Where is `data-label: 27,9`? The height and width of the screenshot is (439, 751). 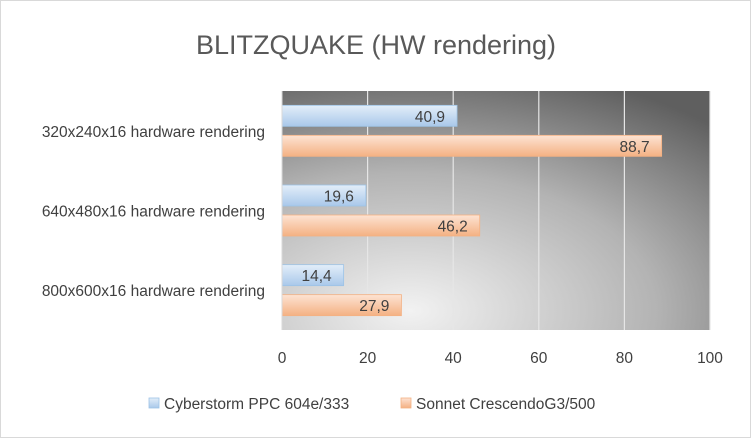 data-label: 27,9 is located at coordinates (374, 306).